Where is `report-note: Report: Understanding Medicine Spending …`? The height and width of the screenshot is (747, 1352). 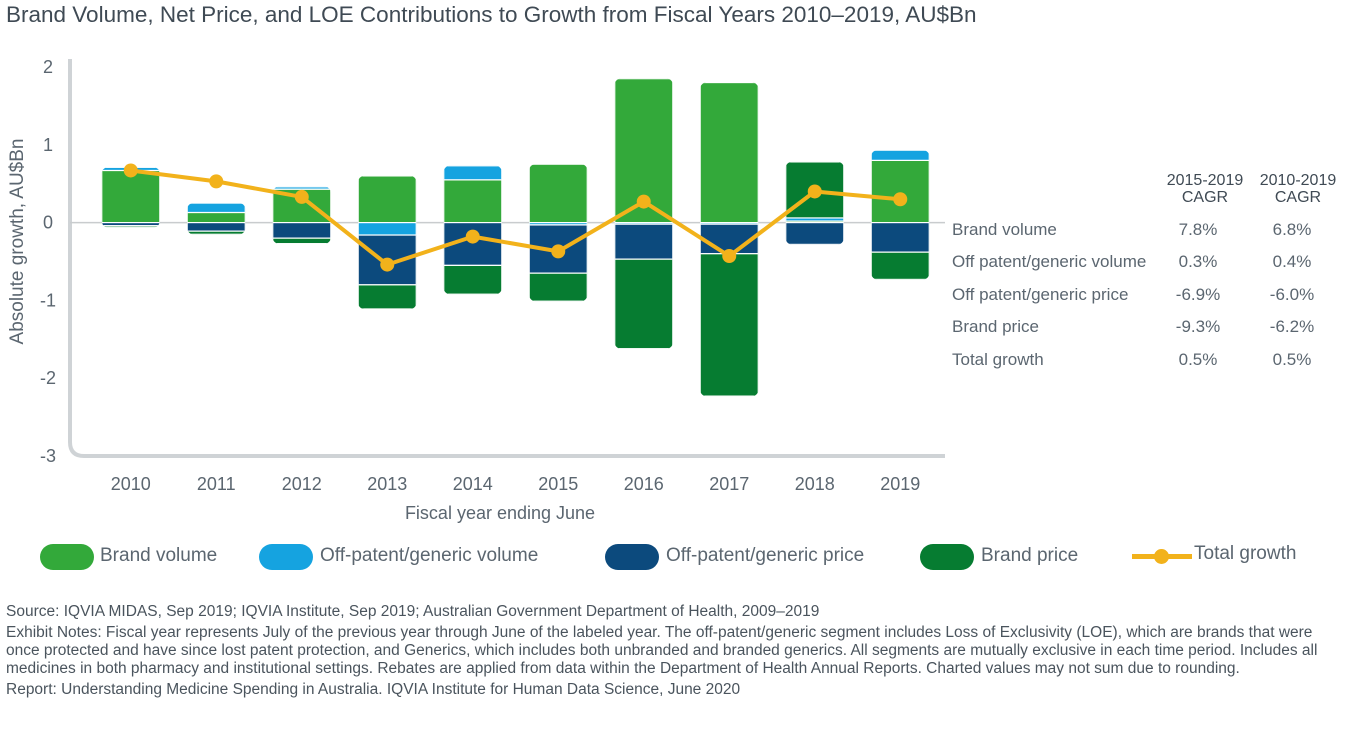
report-note: Report: Understanding Medicine Spending … is located at coordinates (373, 689).